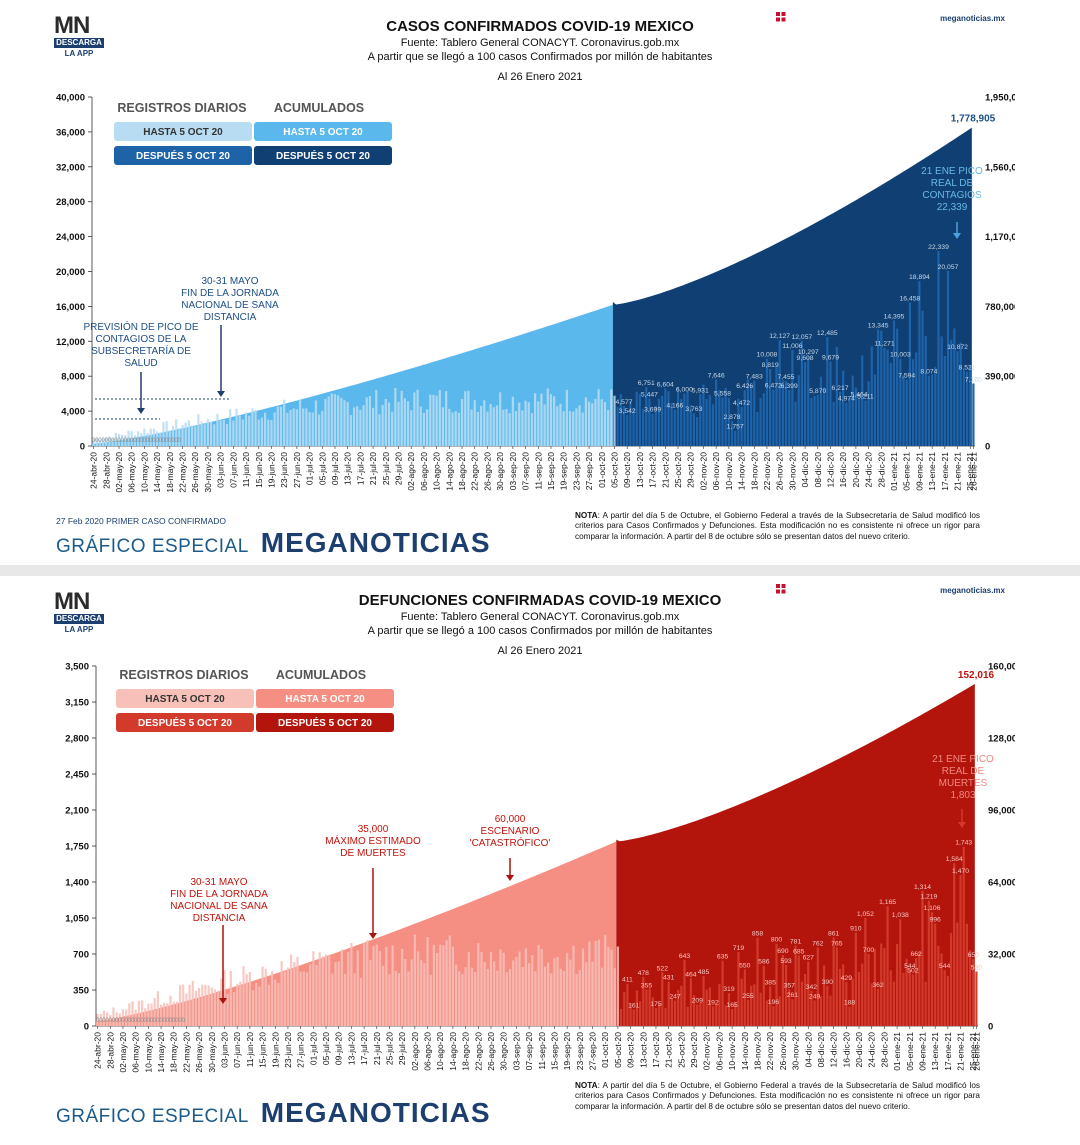  I want to click on x-tick-label: 17-ene-21, so click(948, 1051).